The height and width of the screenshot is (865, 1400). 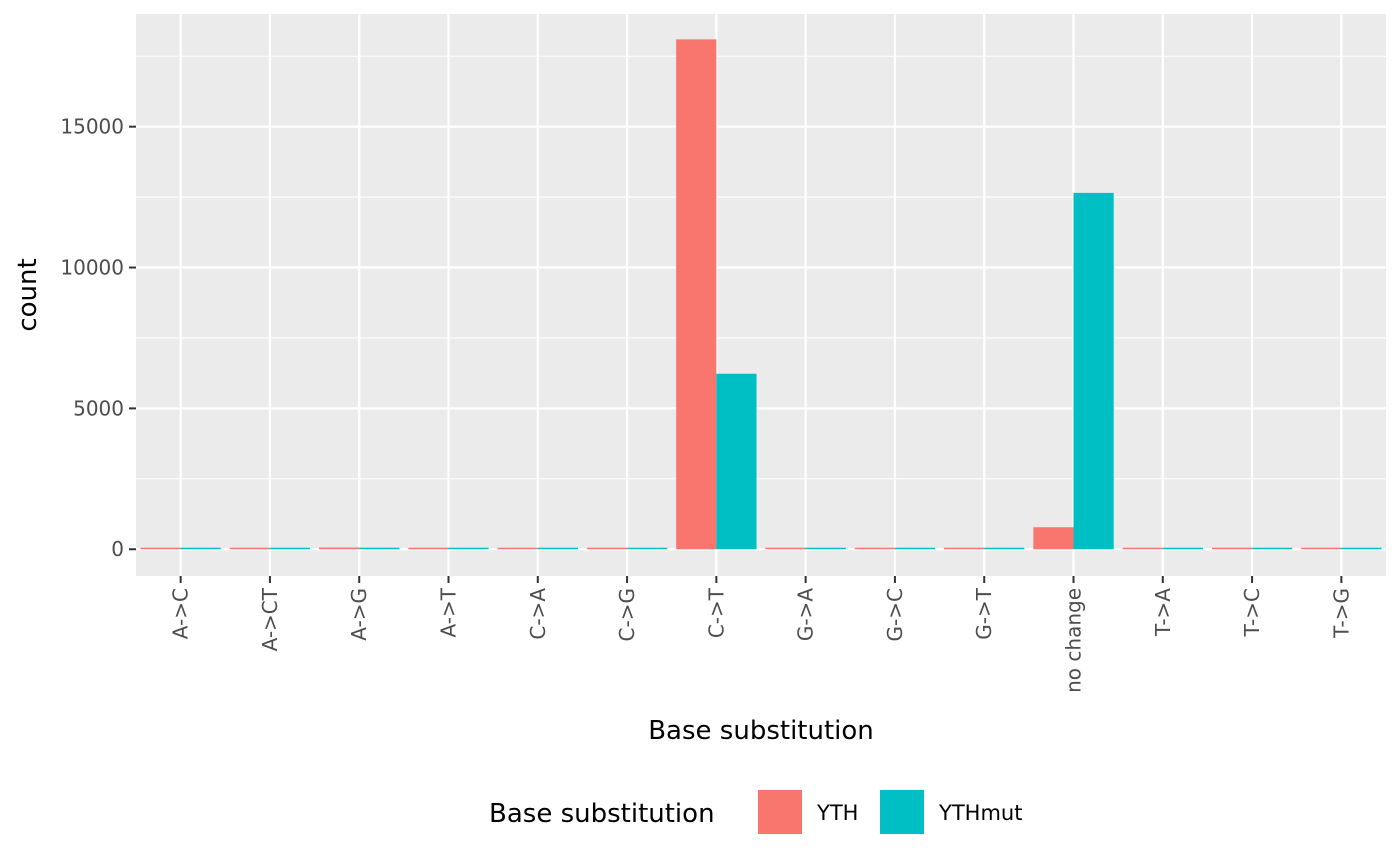 What do you see at coordinates (117, 549) in the screenshot?
I see `y-tick-label: 0` at bounding box center [117, 549].